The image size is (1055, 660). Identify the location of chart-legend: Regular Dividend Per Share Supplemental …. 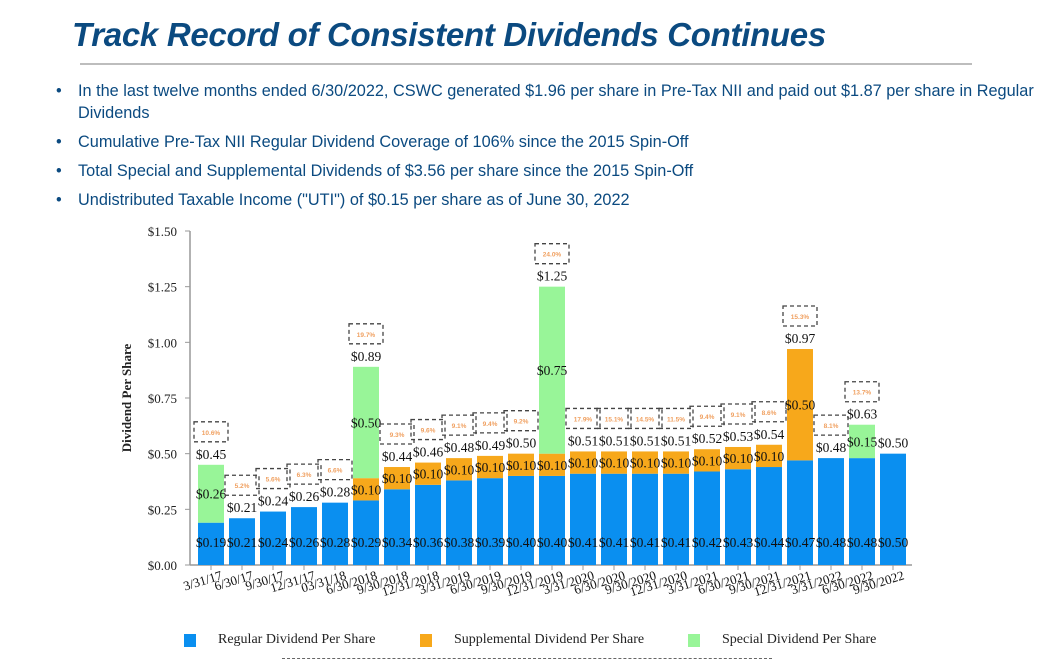
(560, 642).